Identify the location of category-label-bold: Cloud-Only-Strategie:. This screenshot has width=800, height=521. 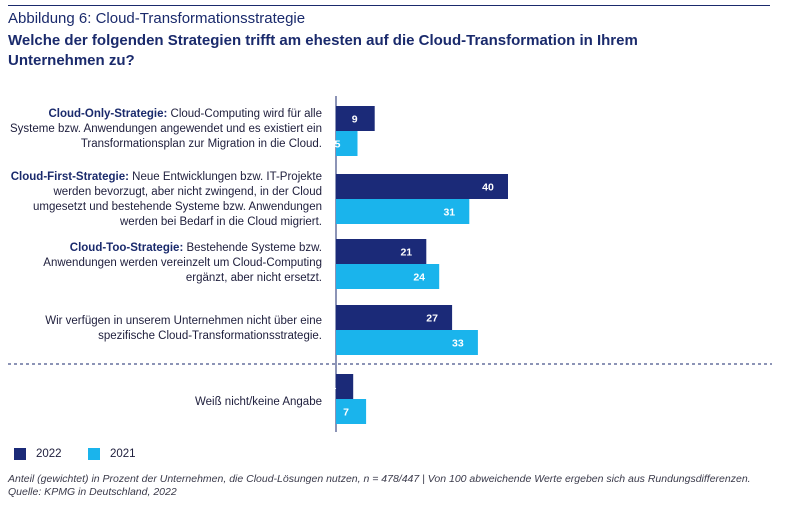
(108, 114).